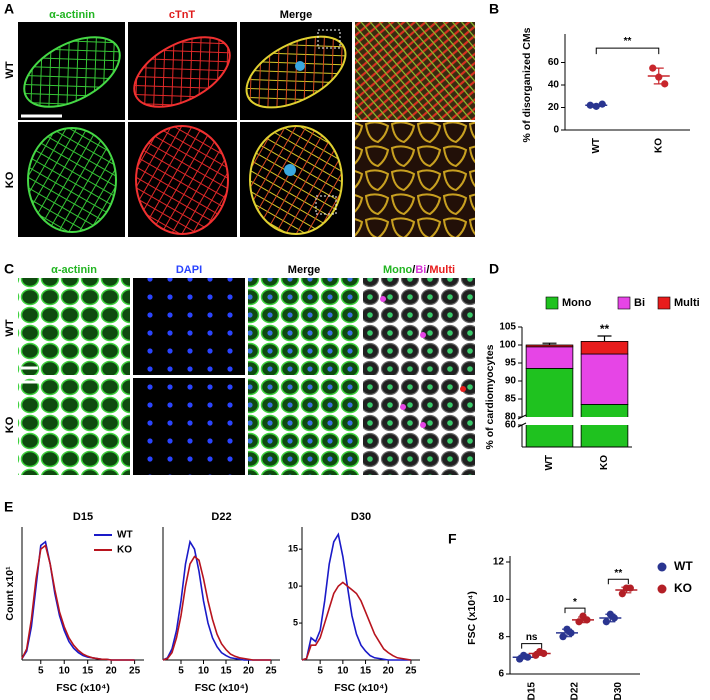 Image resolution: width=710 pixels, height=700 pixels. I want to click on y-tick-label: 0, so click(556, 130).